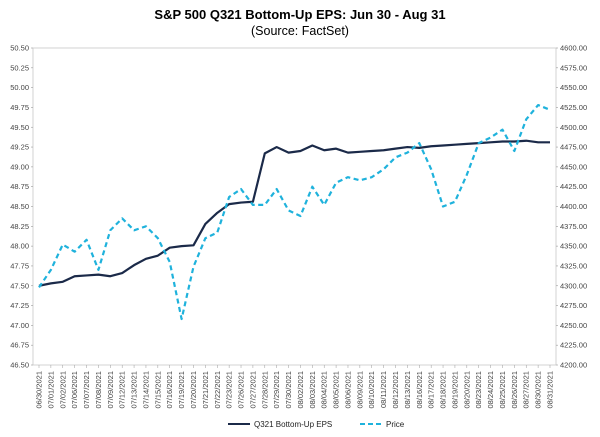 The image size is (600, 437). Describe the element at coordinates (19, 365) in the screenshot. I see `y-left-tick-label: 46.50` at that location.